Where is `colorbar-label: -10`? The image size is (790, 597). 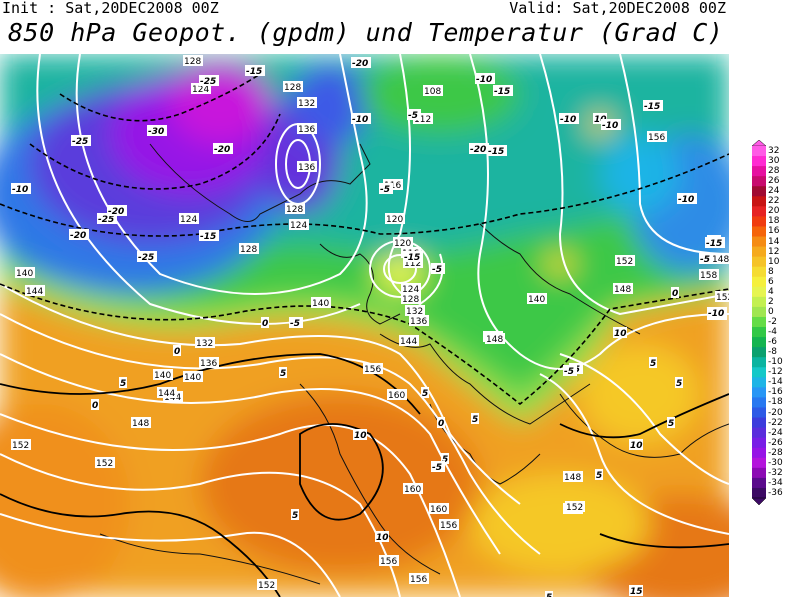 colorbar-label: -10 is located at coordinates (775, 362).